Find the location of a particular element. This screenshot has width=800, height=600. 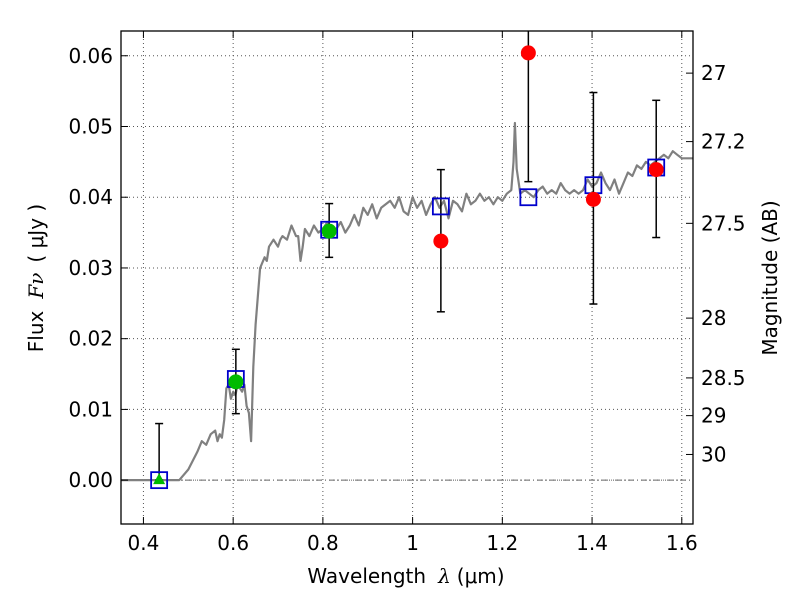

y2-tick-label: 28 is located at coordinates (713, 318).